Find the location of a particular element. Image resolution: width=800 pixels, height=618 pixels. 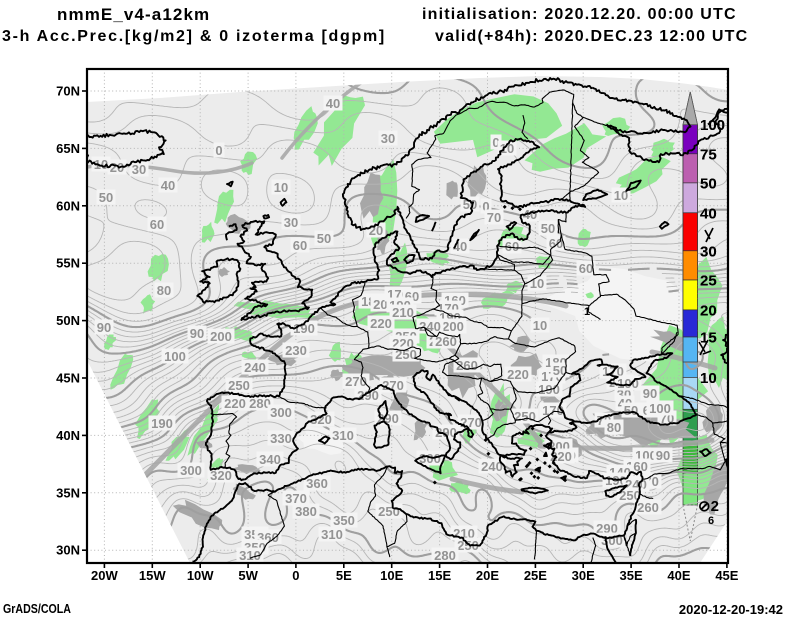

svg-text: 200 is located at coordinates (453, 326).